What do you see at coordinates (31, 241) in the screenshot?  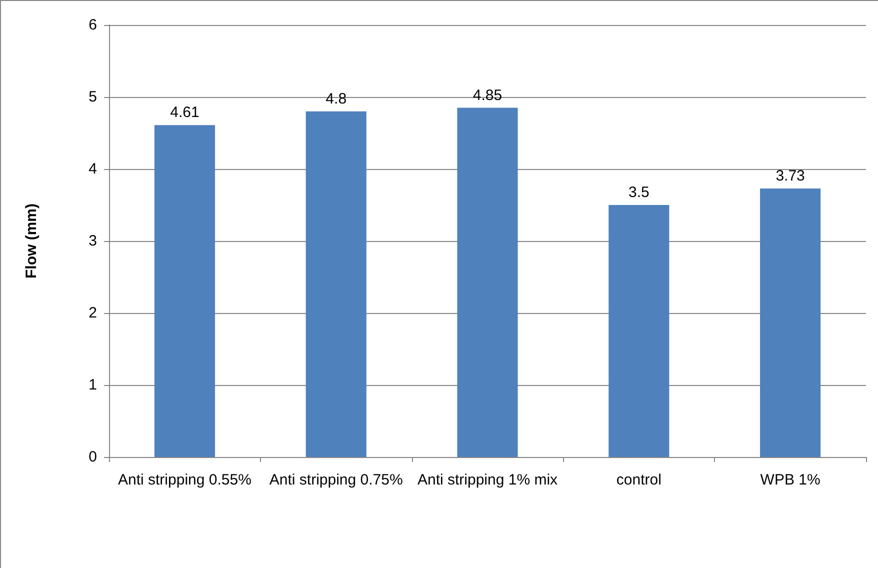 I see `y-axis-title: Flow (mm)` at bounding box center [31, 241].